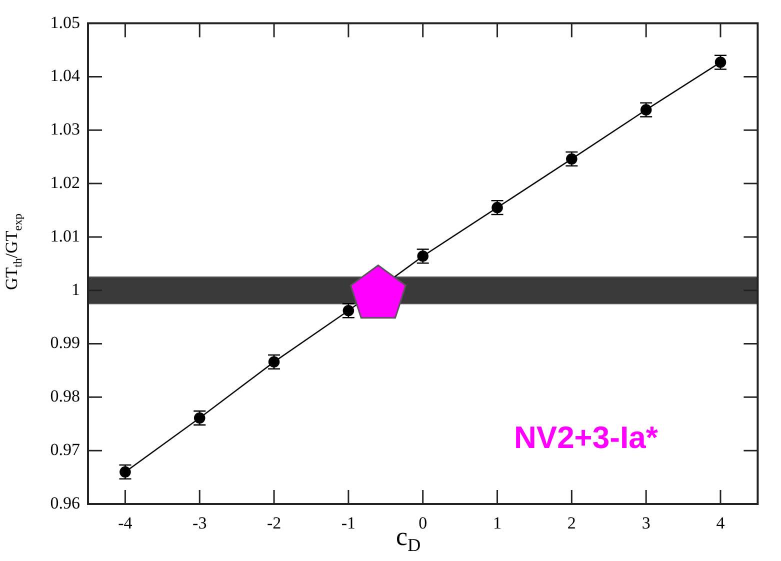 The height and width of the screenshot is (561, 781). What do you see at coordinates (274, 523) in the screenshot?
I see `x-tick-label: -2` at bounding box center [274, 523].